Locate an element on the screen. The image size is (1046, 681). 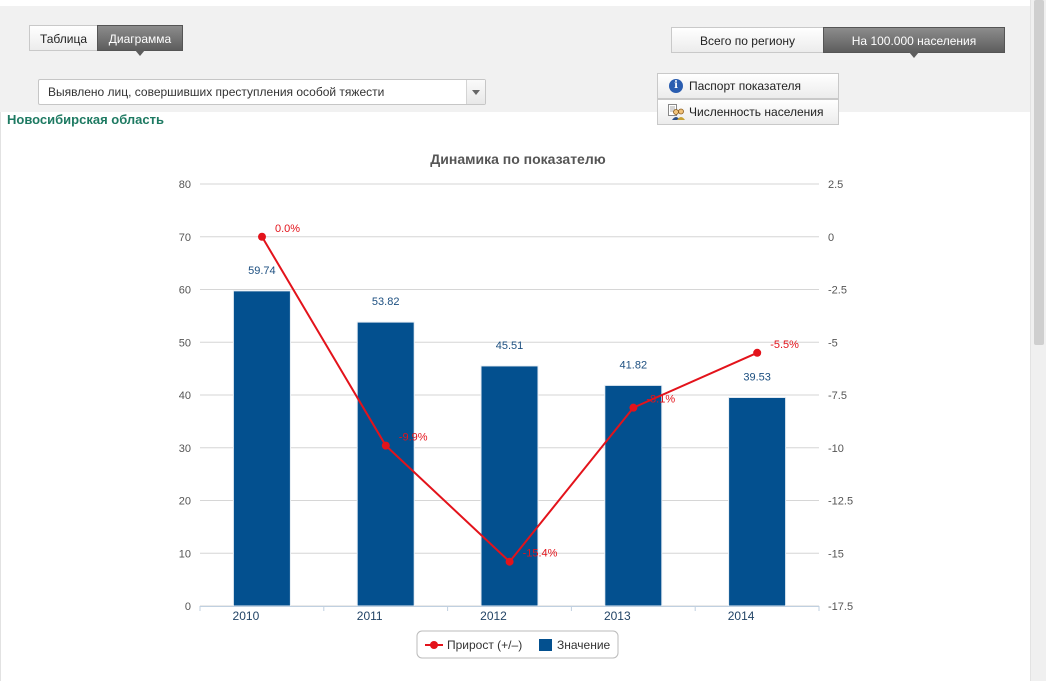
bar-value-label: 53.82 is located at coordinates (386, 302).